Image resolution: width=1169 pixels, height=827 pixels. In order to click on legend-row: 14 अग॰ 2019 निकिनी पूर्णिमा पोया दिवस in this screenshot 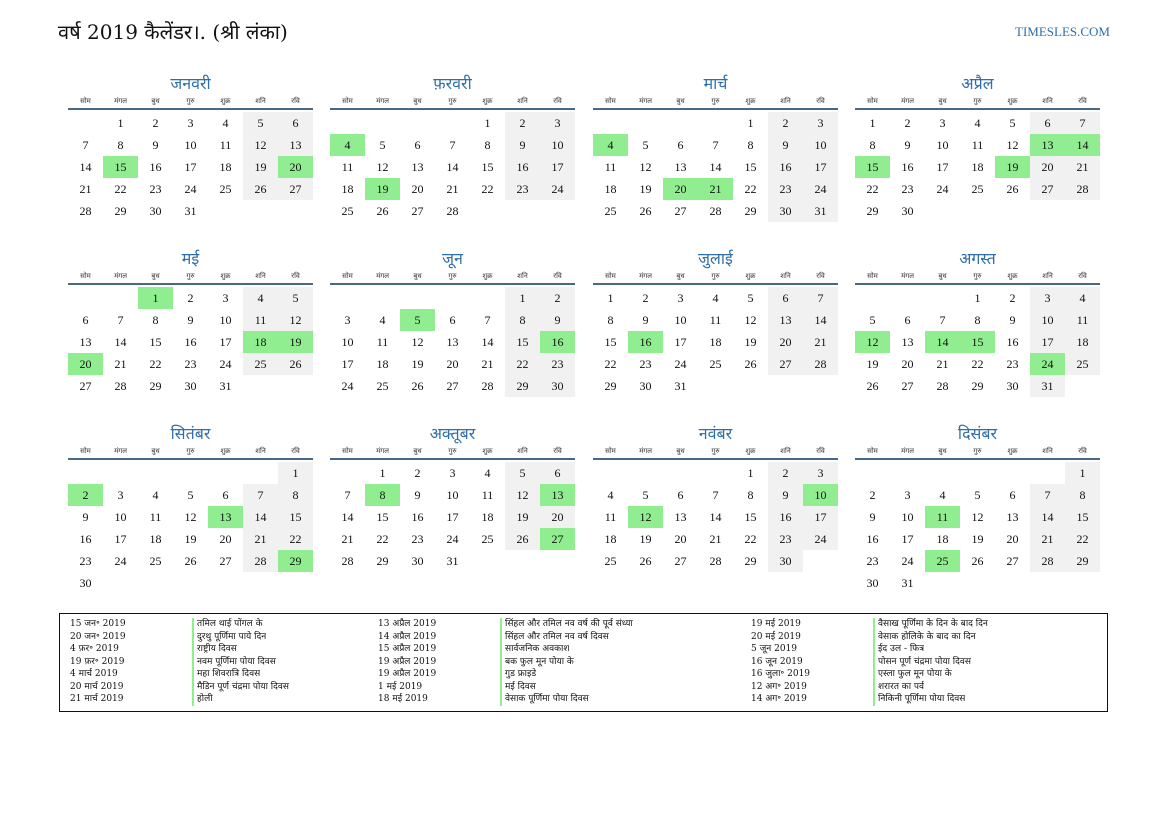, I will do `click(869, 699)`.